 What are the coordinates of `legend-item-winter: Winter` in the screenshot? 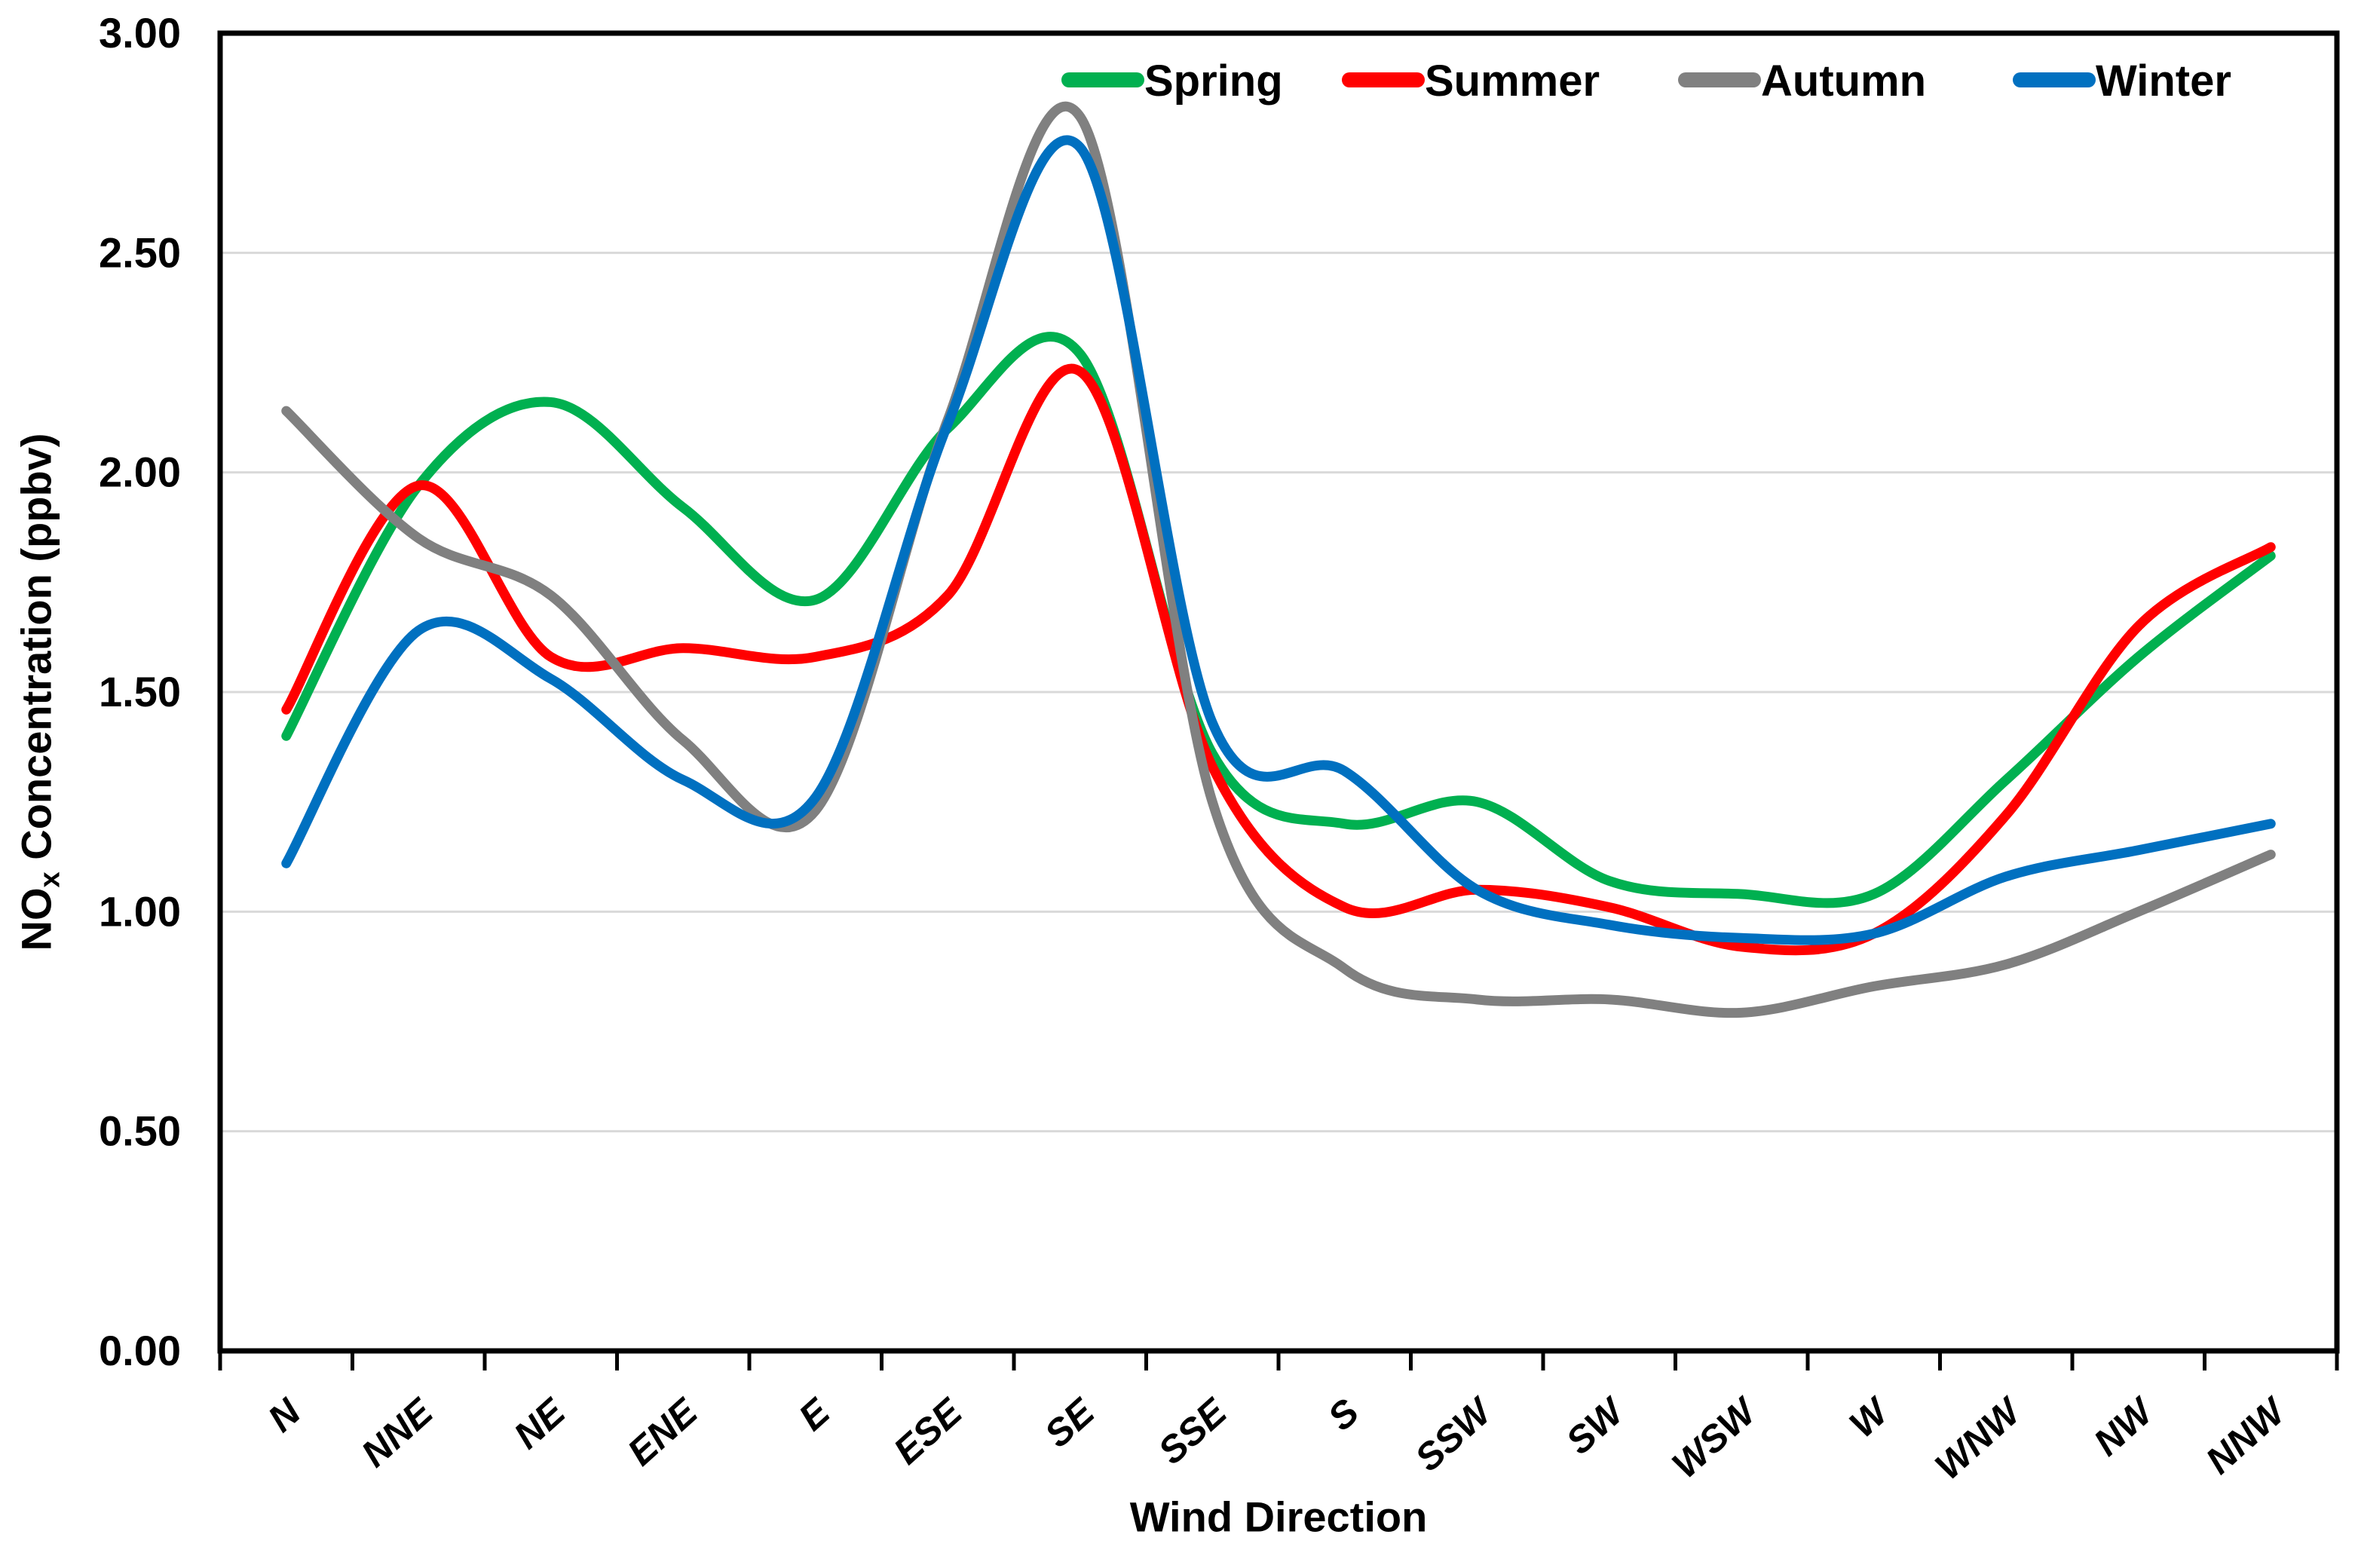 It's located at (2122, 81).